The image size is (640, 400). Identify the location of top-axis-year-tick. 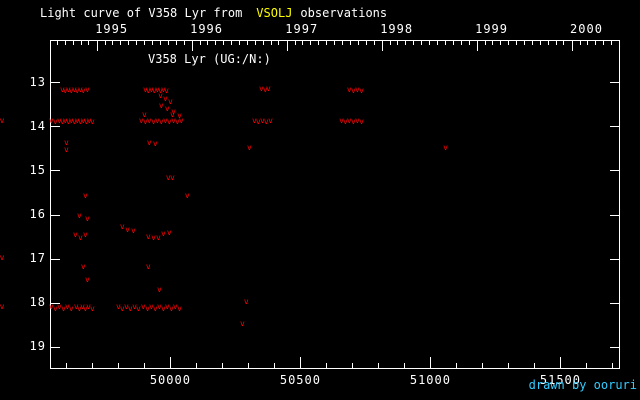
(572, 46).